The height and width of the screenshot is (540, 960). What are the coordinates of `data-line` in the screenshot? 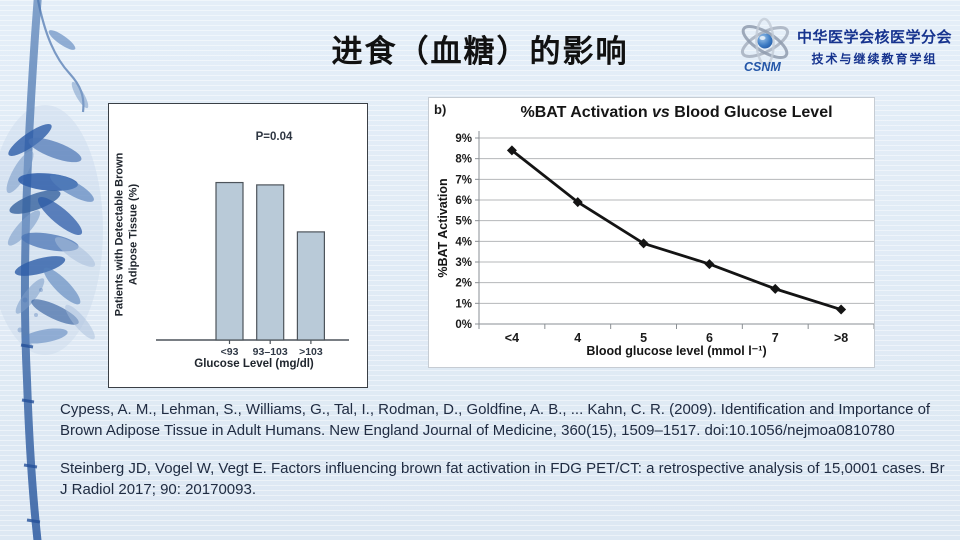 It's located at (676, 230).